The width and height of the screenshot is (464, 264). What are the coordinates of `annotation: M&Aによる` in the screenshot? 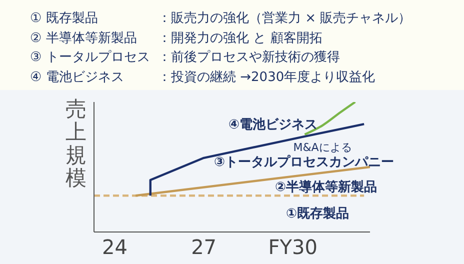 It's located at (322, 147).